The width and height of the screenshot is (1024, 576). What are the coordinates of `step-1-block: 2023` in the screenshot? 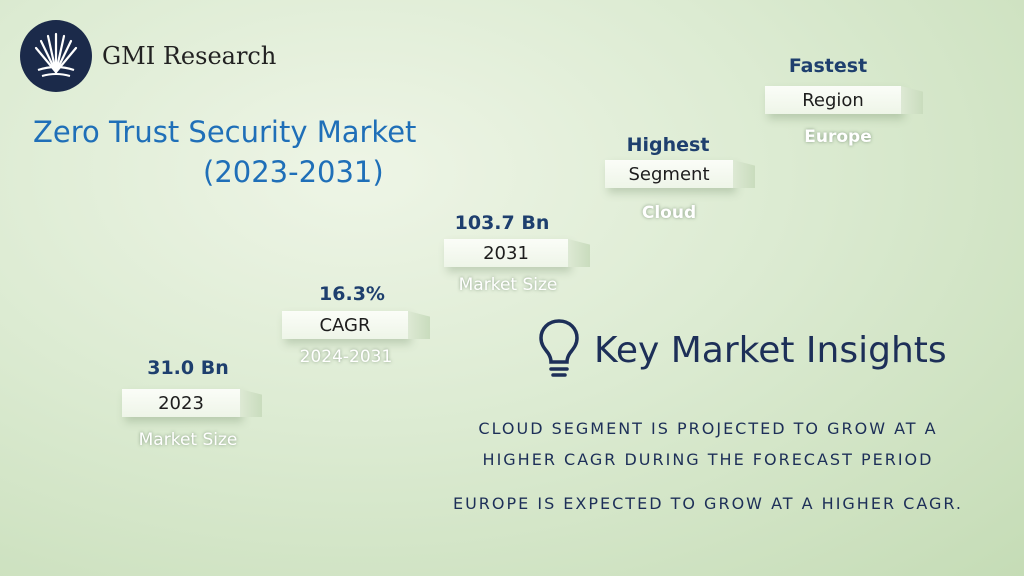 It's located at (181, 403).